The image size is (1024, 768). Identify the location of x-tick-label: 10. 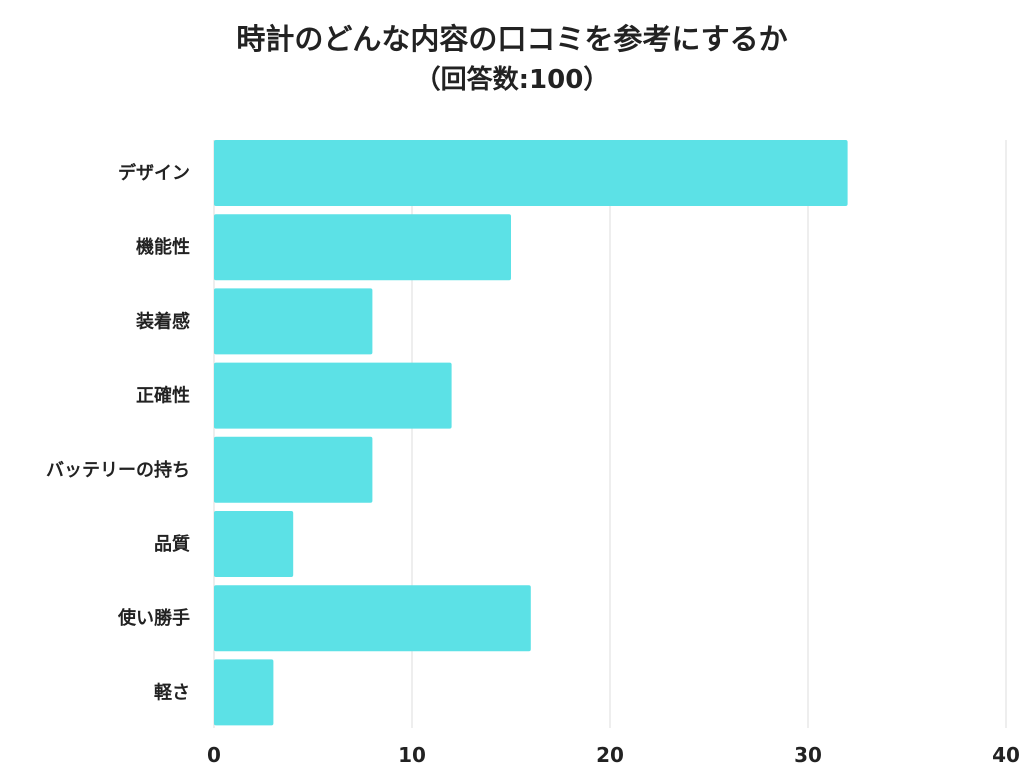
(412, 755).